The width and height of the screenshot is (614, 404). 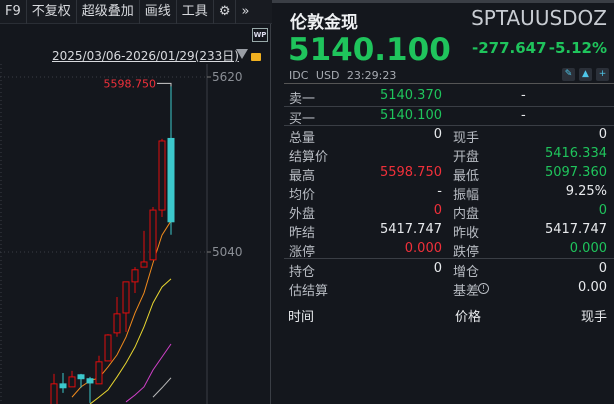 I want to click on trades-header-time: 时间, so click(x=301, y=317).